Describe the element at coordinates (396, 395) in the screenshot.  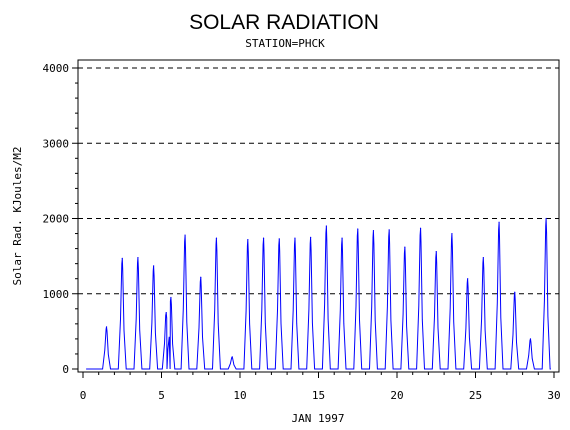
I see `x-tick-label: 20` at that location.